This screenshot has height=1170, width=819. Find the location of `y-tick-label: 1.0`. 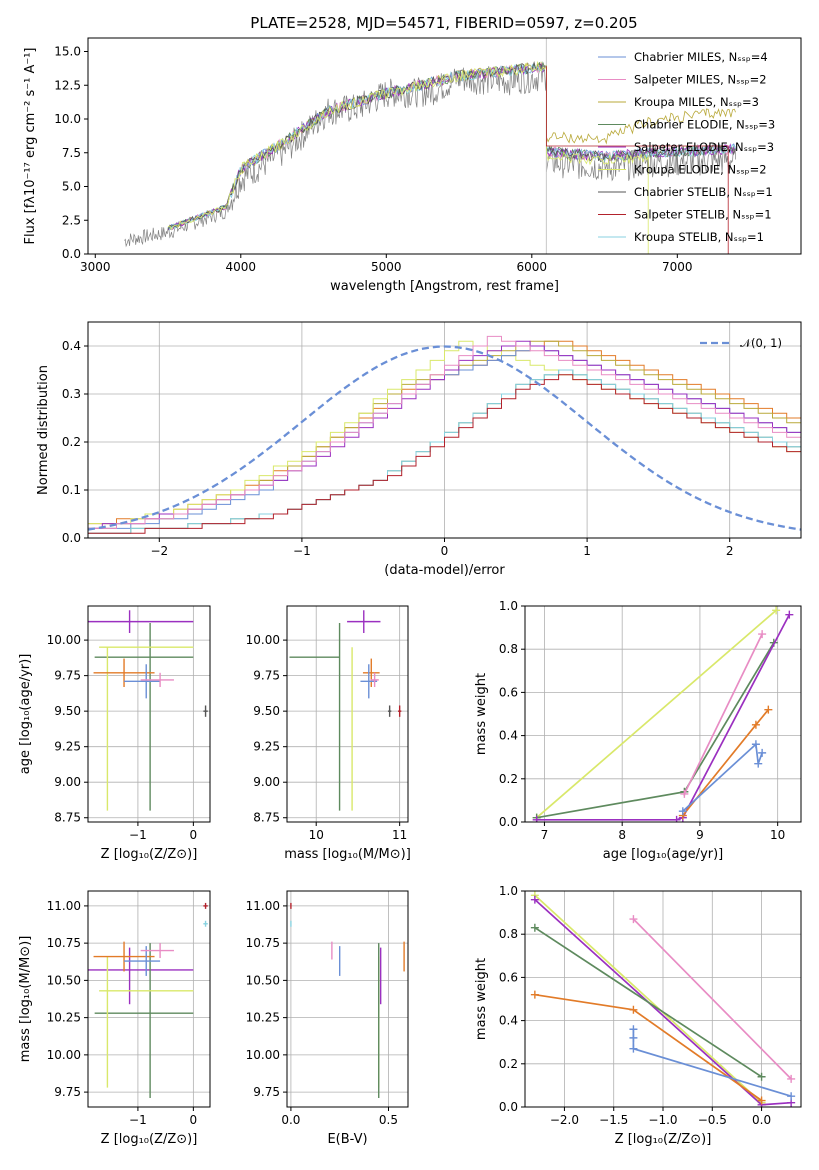

y-tick-label: 1.0 is located at coordinates (508, 891).